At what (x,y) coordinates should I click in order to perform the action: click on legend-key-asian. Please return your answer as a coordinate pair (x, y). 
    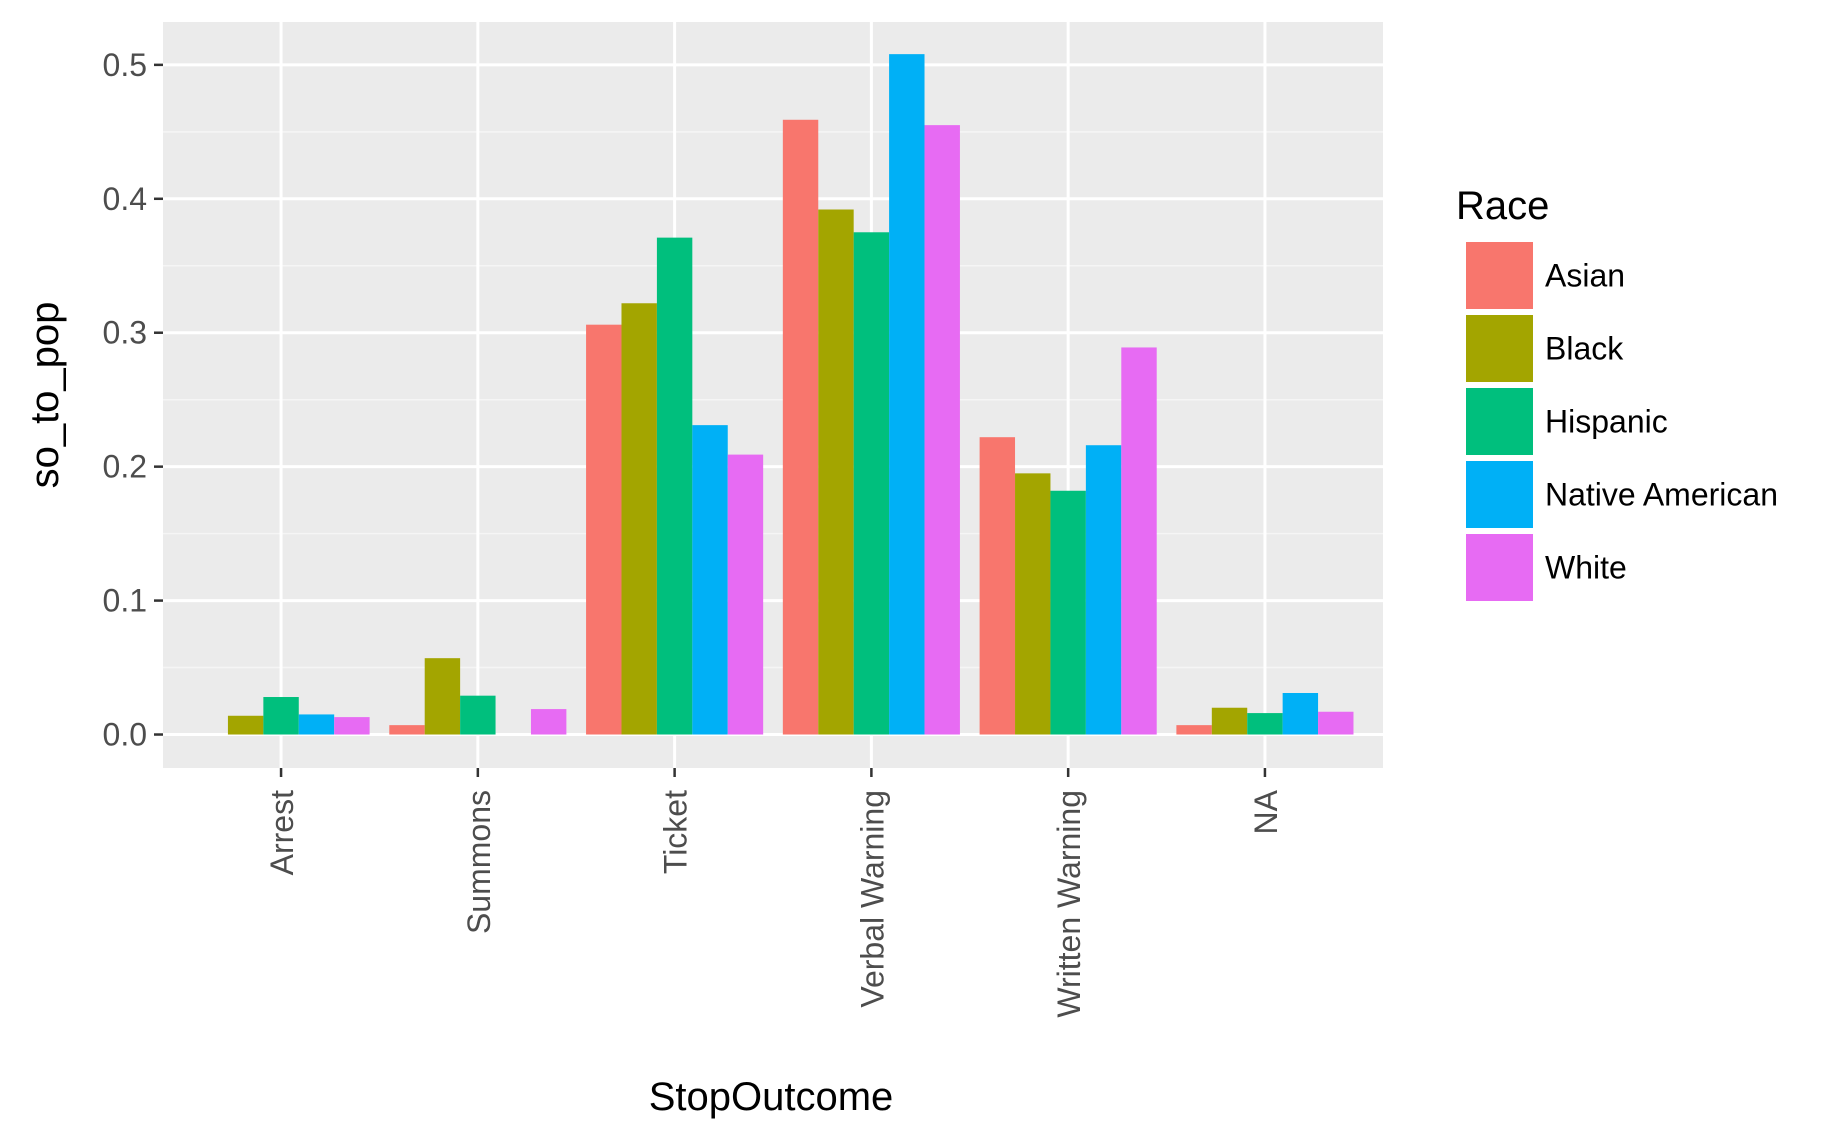
    Looking at the image, I should click on (1499, 275).